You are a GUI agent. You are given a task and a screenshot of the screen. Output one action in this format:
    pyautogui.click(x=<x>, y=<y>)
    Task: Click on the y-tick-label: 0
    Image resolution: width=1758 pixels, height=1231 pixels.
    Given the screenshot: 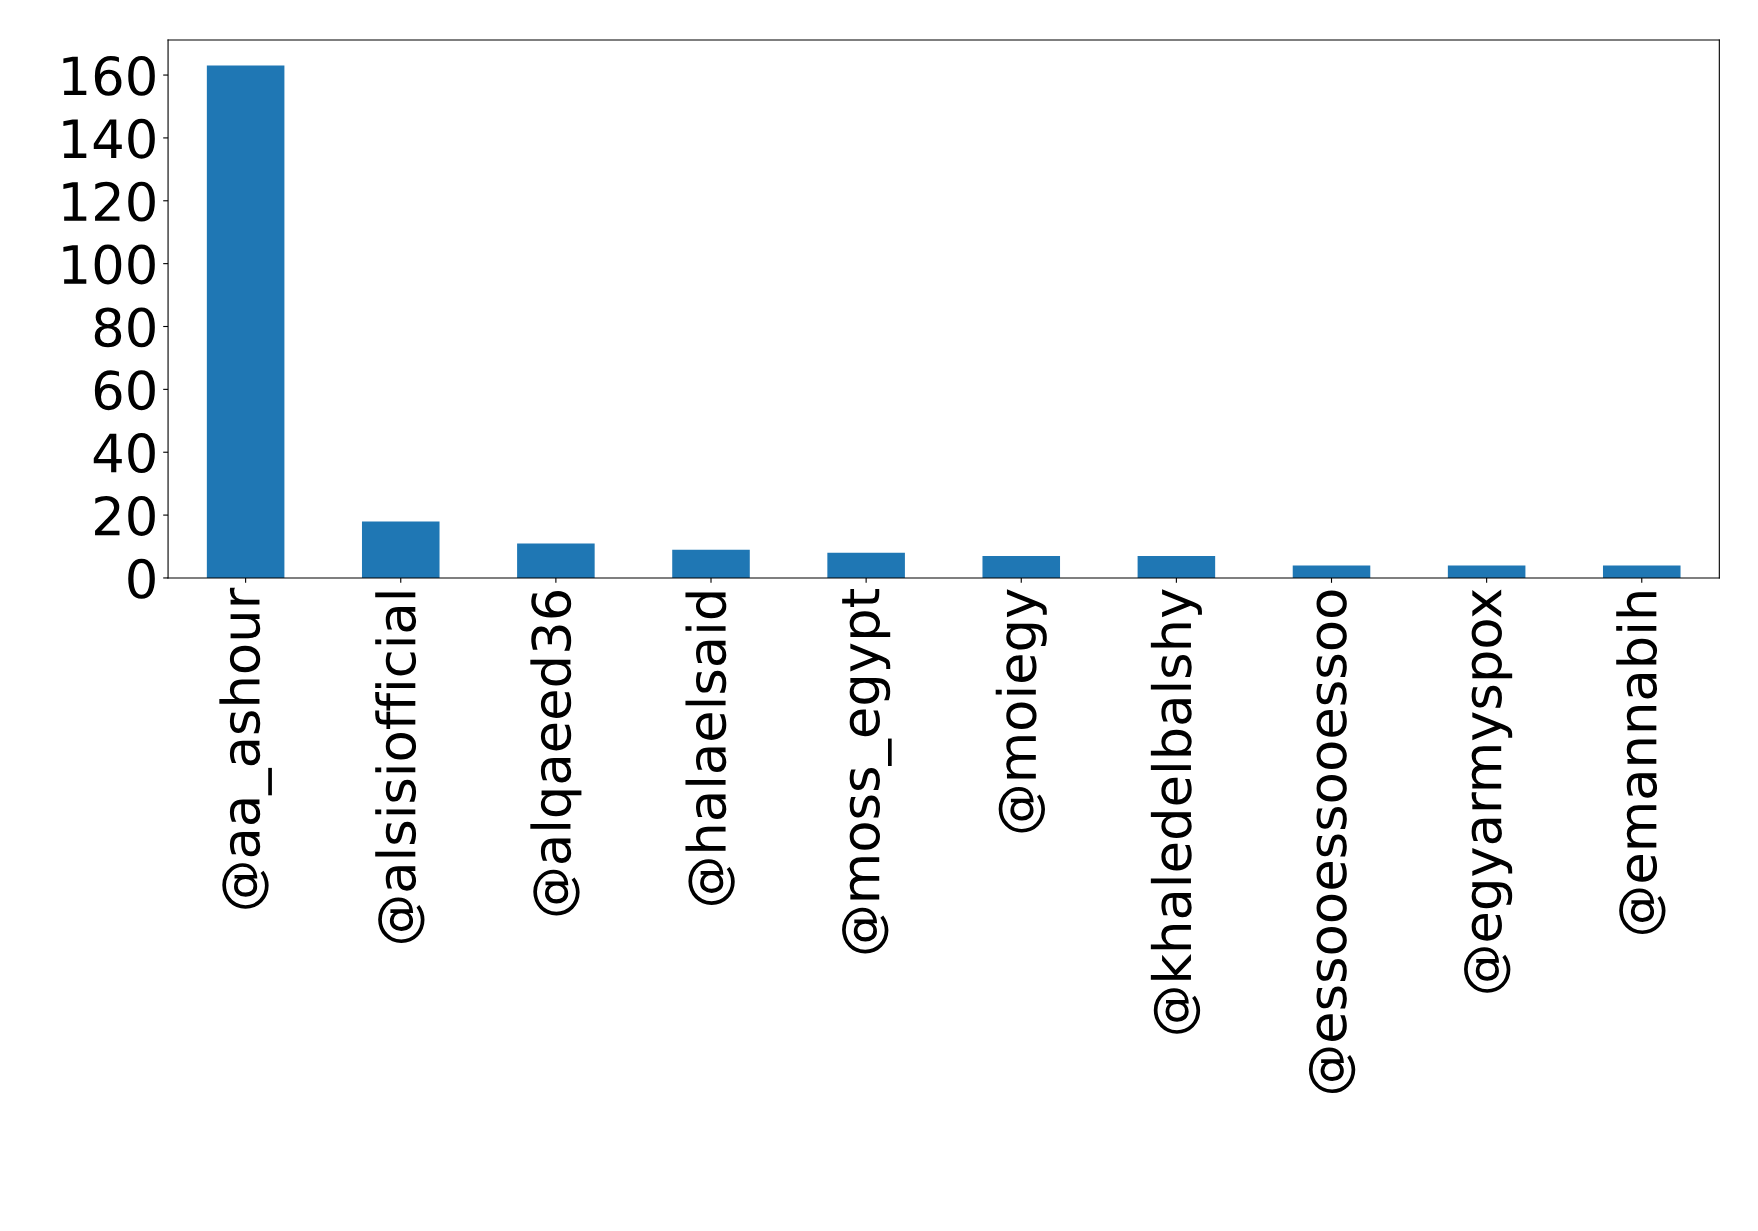 What is the action you would take?
    pyautogui.click(x=141, y=578)
    